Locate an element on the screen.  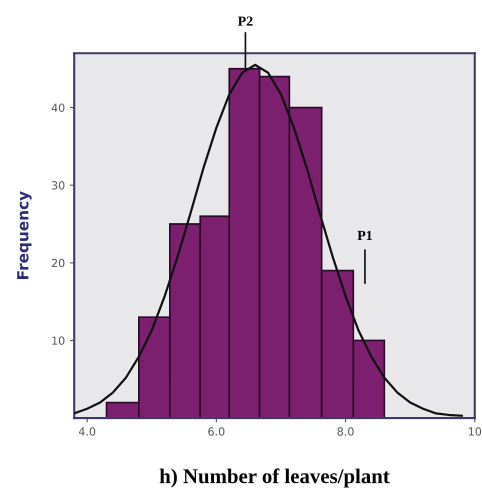
x-tick-label: 10 is located at coordinates (475, 431).